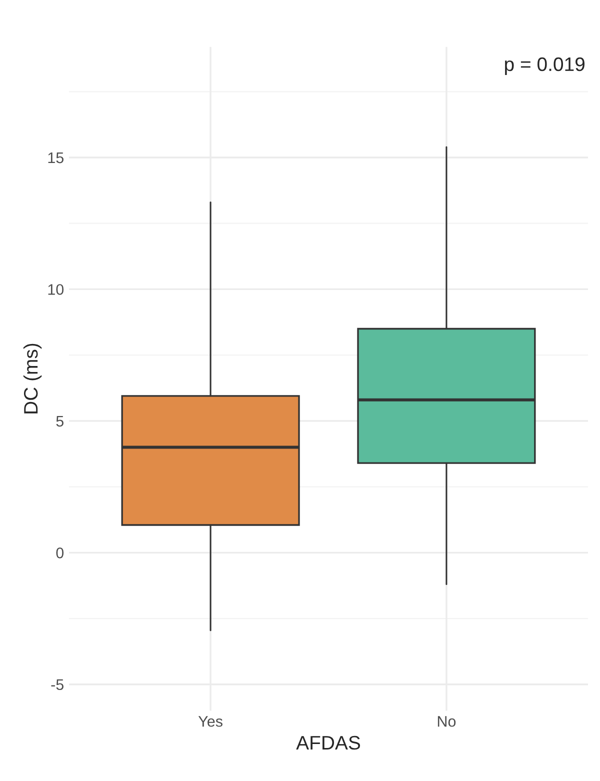  I want to click on y-tick-label: 10, so click(56, 289).